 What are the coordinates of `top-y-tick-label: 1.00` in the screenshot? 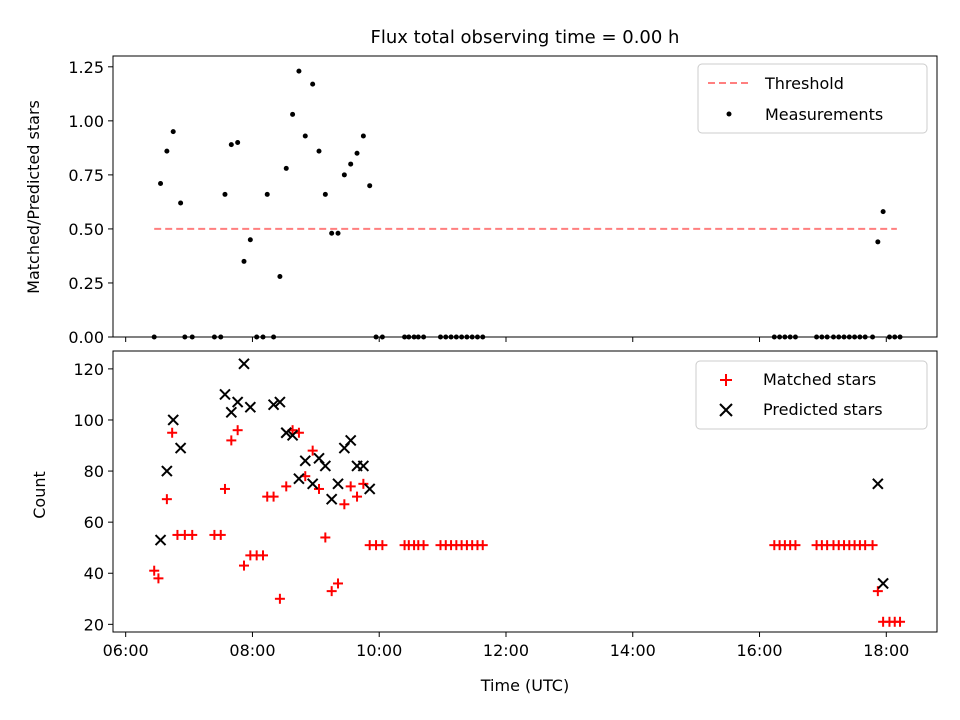 It's located at (86, 121).